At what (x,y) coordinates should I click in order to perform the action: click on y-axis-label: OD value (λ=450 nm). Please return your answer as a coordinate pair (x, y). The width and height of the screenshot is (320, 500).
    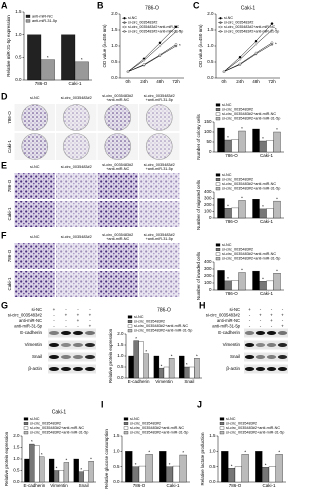
    Looking at the image, I should click on (200, 45).